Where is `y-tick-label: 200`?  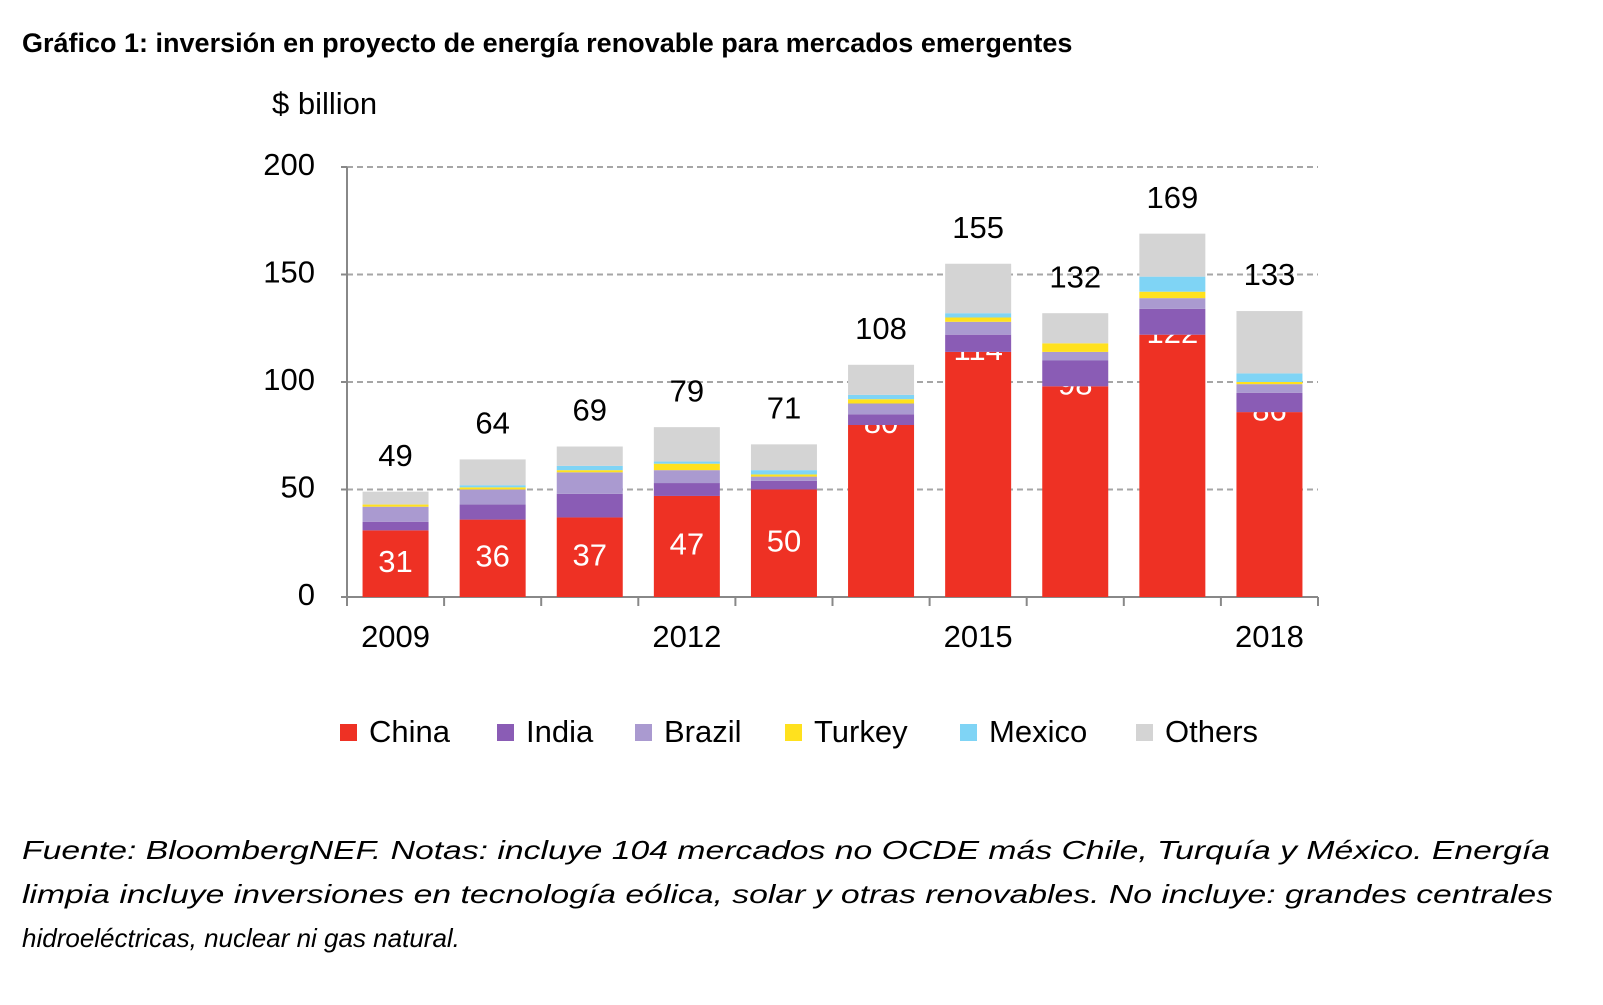
y-tick-label: 200 is located at coordinates (289, 164).